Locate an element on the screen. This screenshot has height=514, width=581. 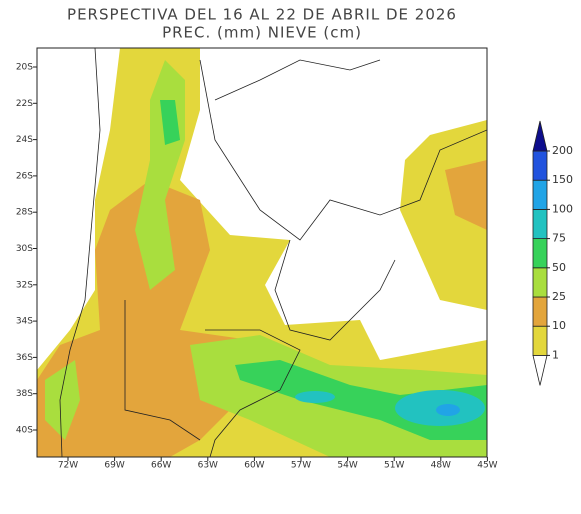
colorbar-label: 150 is located at coordinates (562, 179).